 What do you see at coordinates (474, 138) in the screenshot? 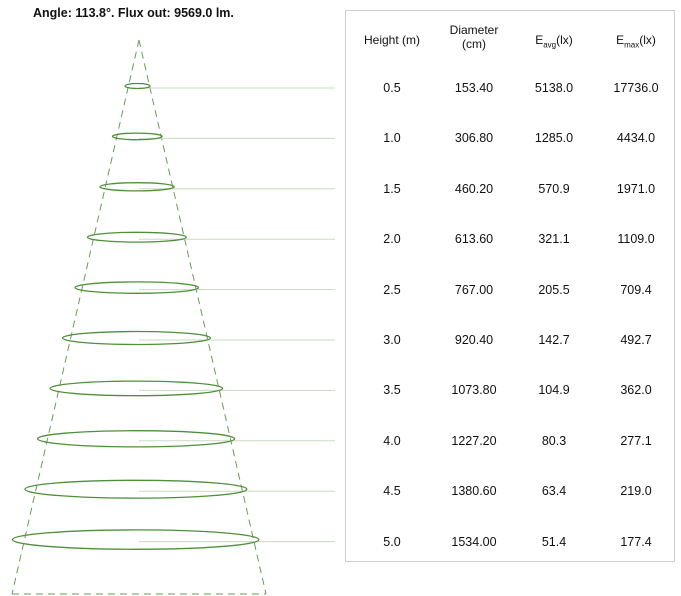
I see `table-cell-diameter: 306.80` at bounding box center [474, 138].